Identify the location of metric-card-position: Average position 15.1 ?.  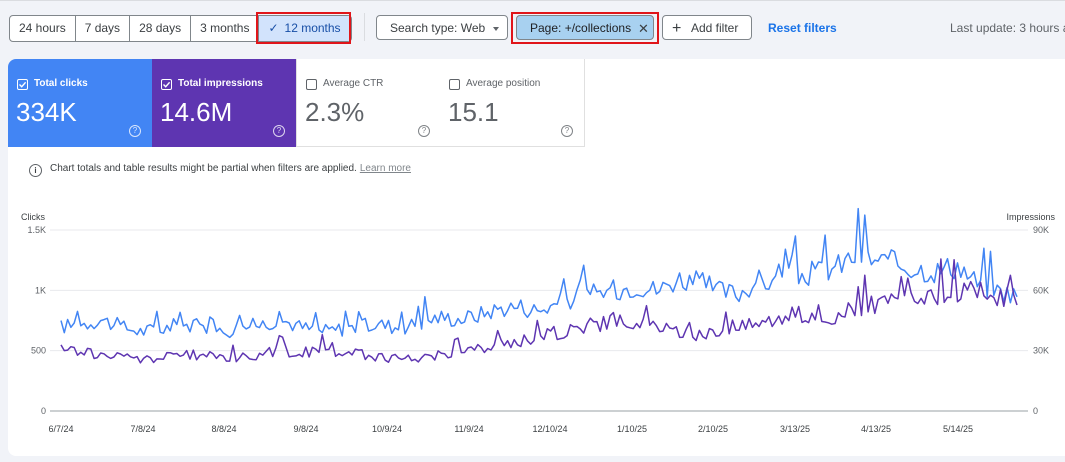
(512, 103).